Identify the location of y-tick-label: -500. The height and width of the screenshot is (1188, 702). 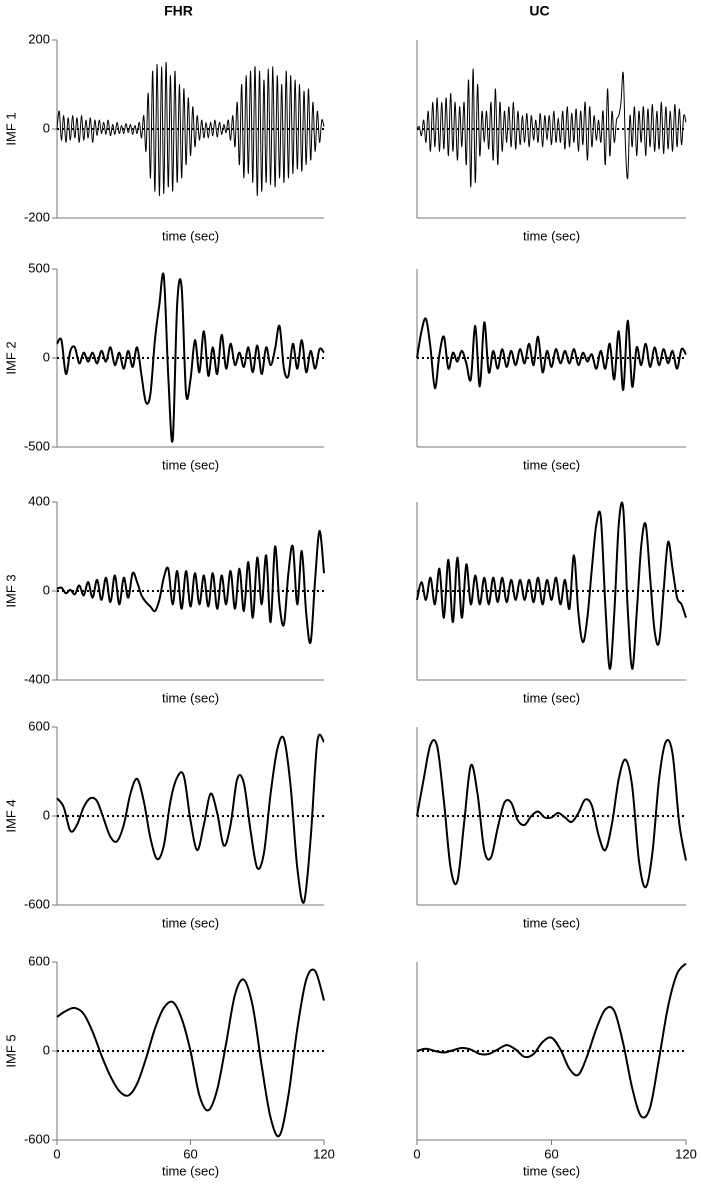
(37, 445).